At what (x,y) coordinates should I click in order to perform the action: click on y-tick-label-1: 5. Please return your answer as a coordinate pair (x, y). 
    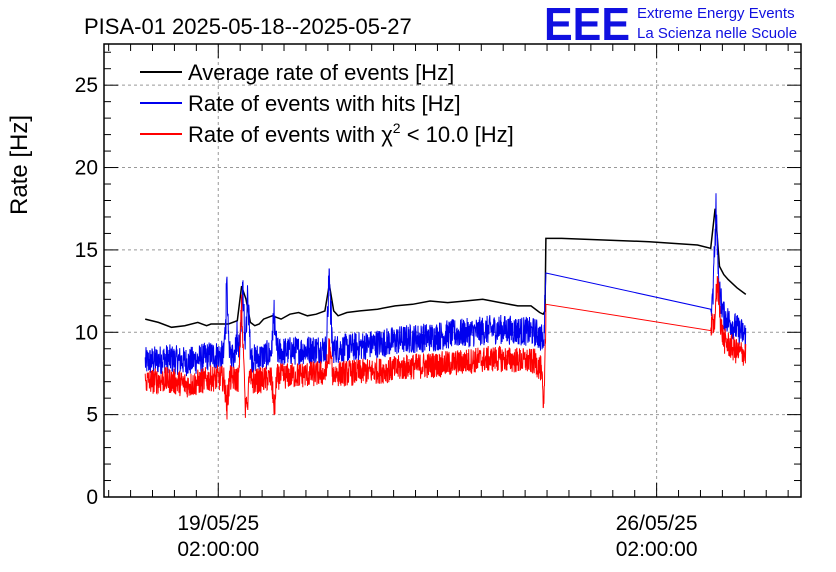
    Looking at the image, I should click on (92, 415).